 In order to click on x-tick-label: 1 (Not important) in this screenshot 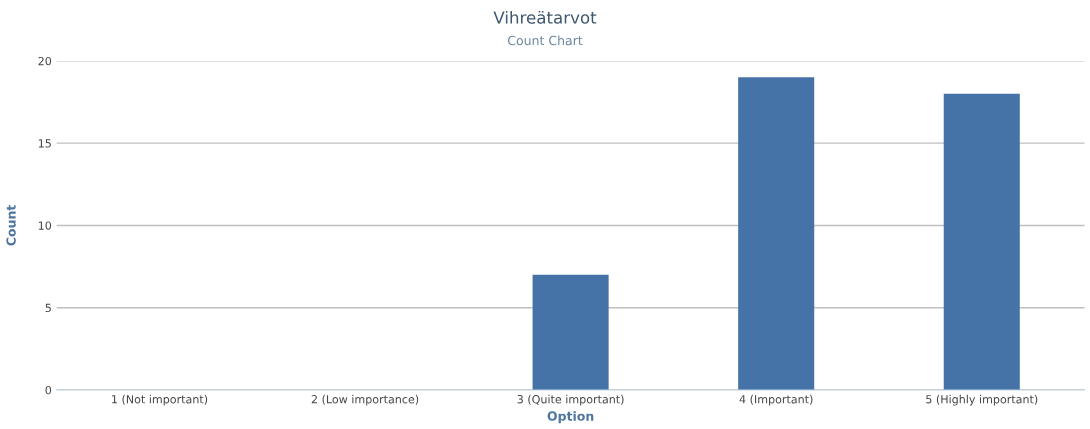, I will do `click(160, 400)`.